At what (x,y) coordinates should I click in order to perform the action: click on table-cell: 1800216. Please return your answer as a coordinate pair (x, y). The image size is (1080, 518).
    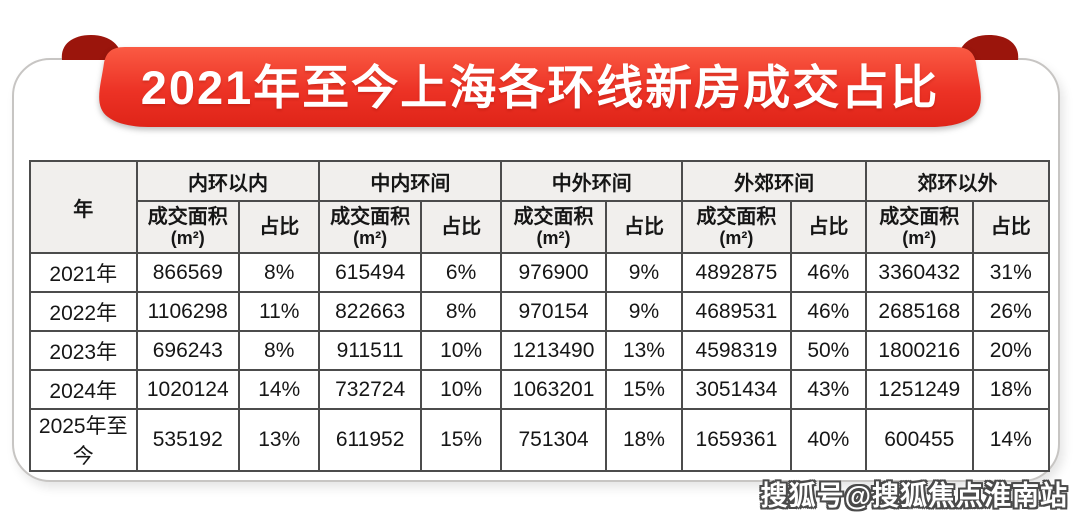
    Looking at the image, I should click on (919, 350).